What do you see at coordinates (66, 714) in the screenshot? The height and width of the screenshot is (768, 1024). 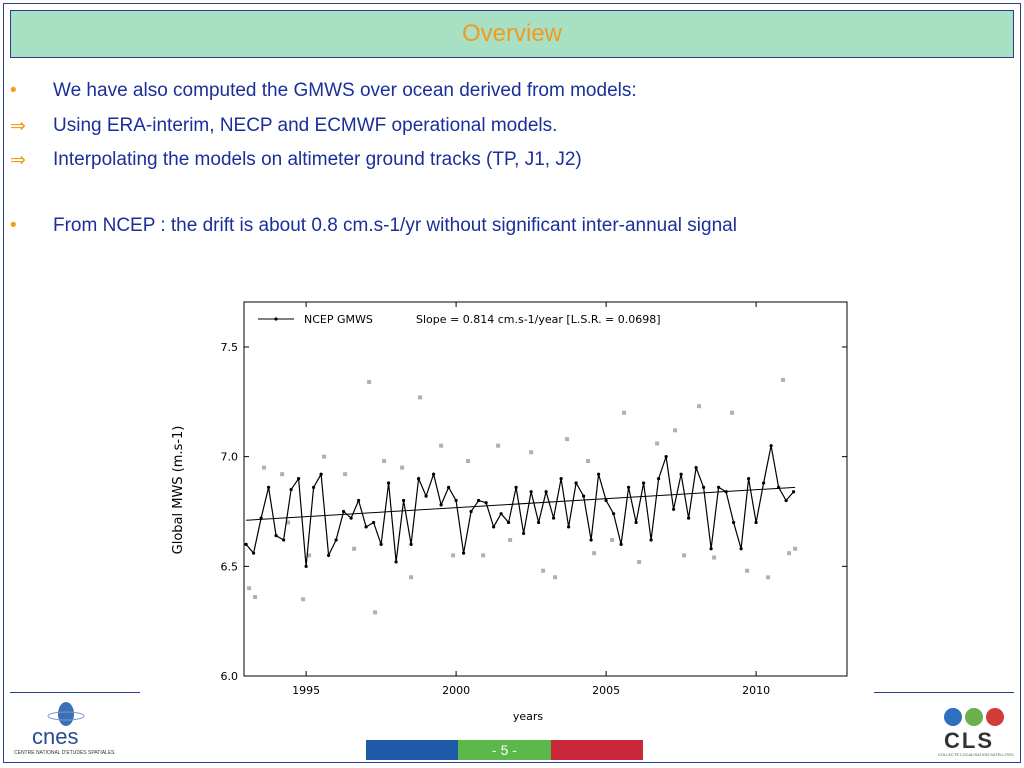 I see `cnes-icon` at bounding box center [66, 714].